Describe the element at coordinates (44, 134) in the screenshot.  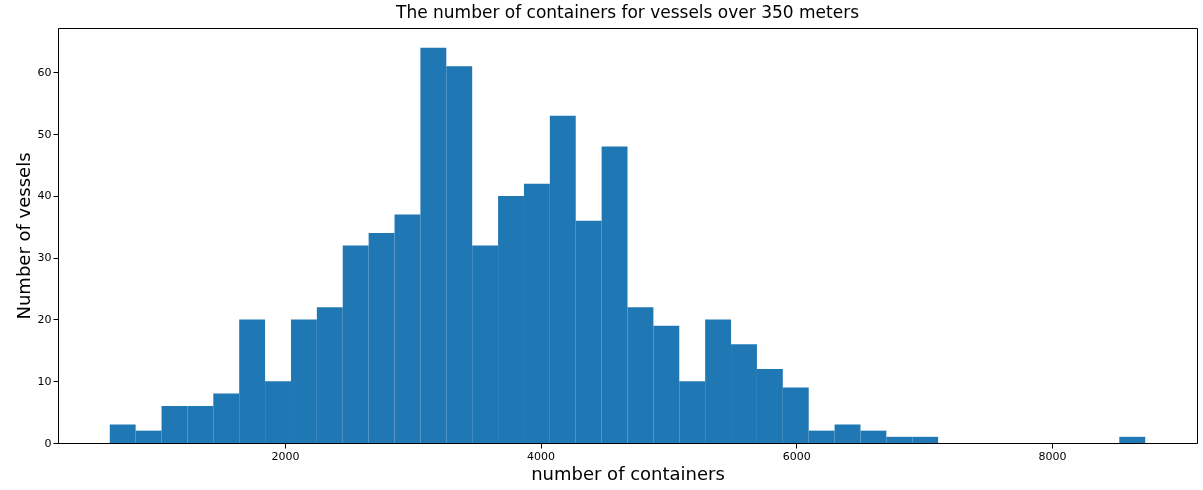
I see `y-tick-label: 50` at that location.